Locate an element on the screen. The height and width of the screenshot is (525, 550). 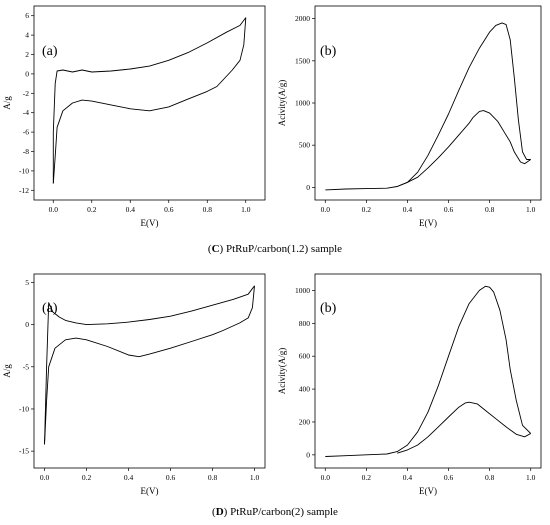
y-tick-label: 6 is located at coordinates (27, 15).